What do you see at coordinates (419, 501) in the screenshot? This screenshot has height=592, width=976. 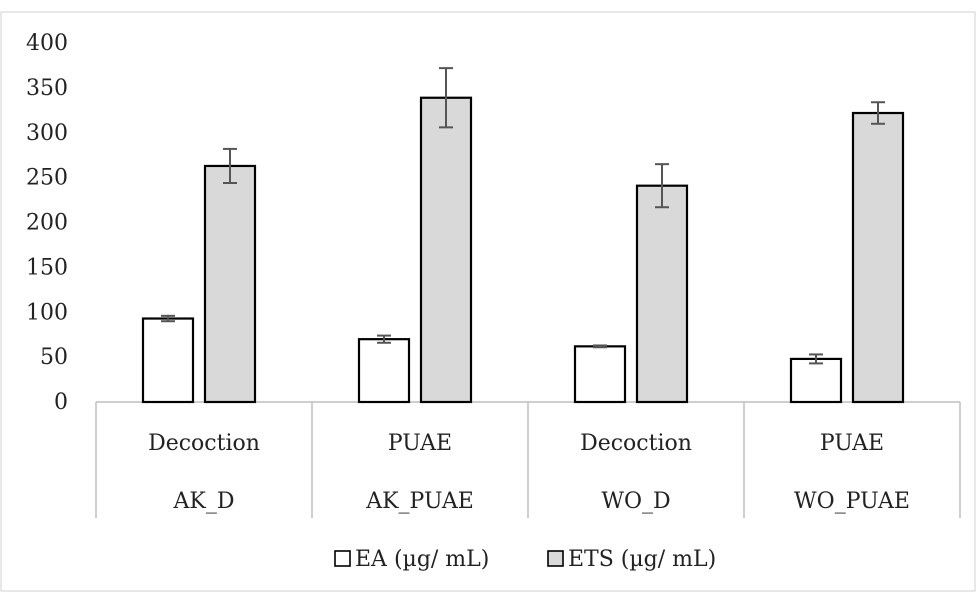 I see `category-sample-label: AK_PUAE` at bounding box center [419, 501].